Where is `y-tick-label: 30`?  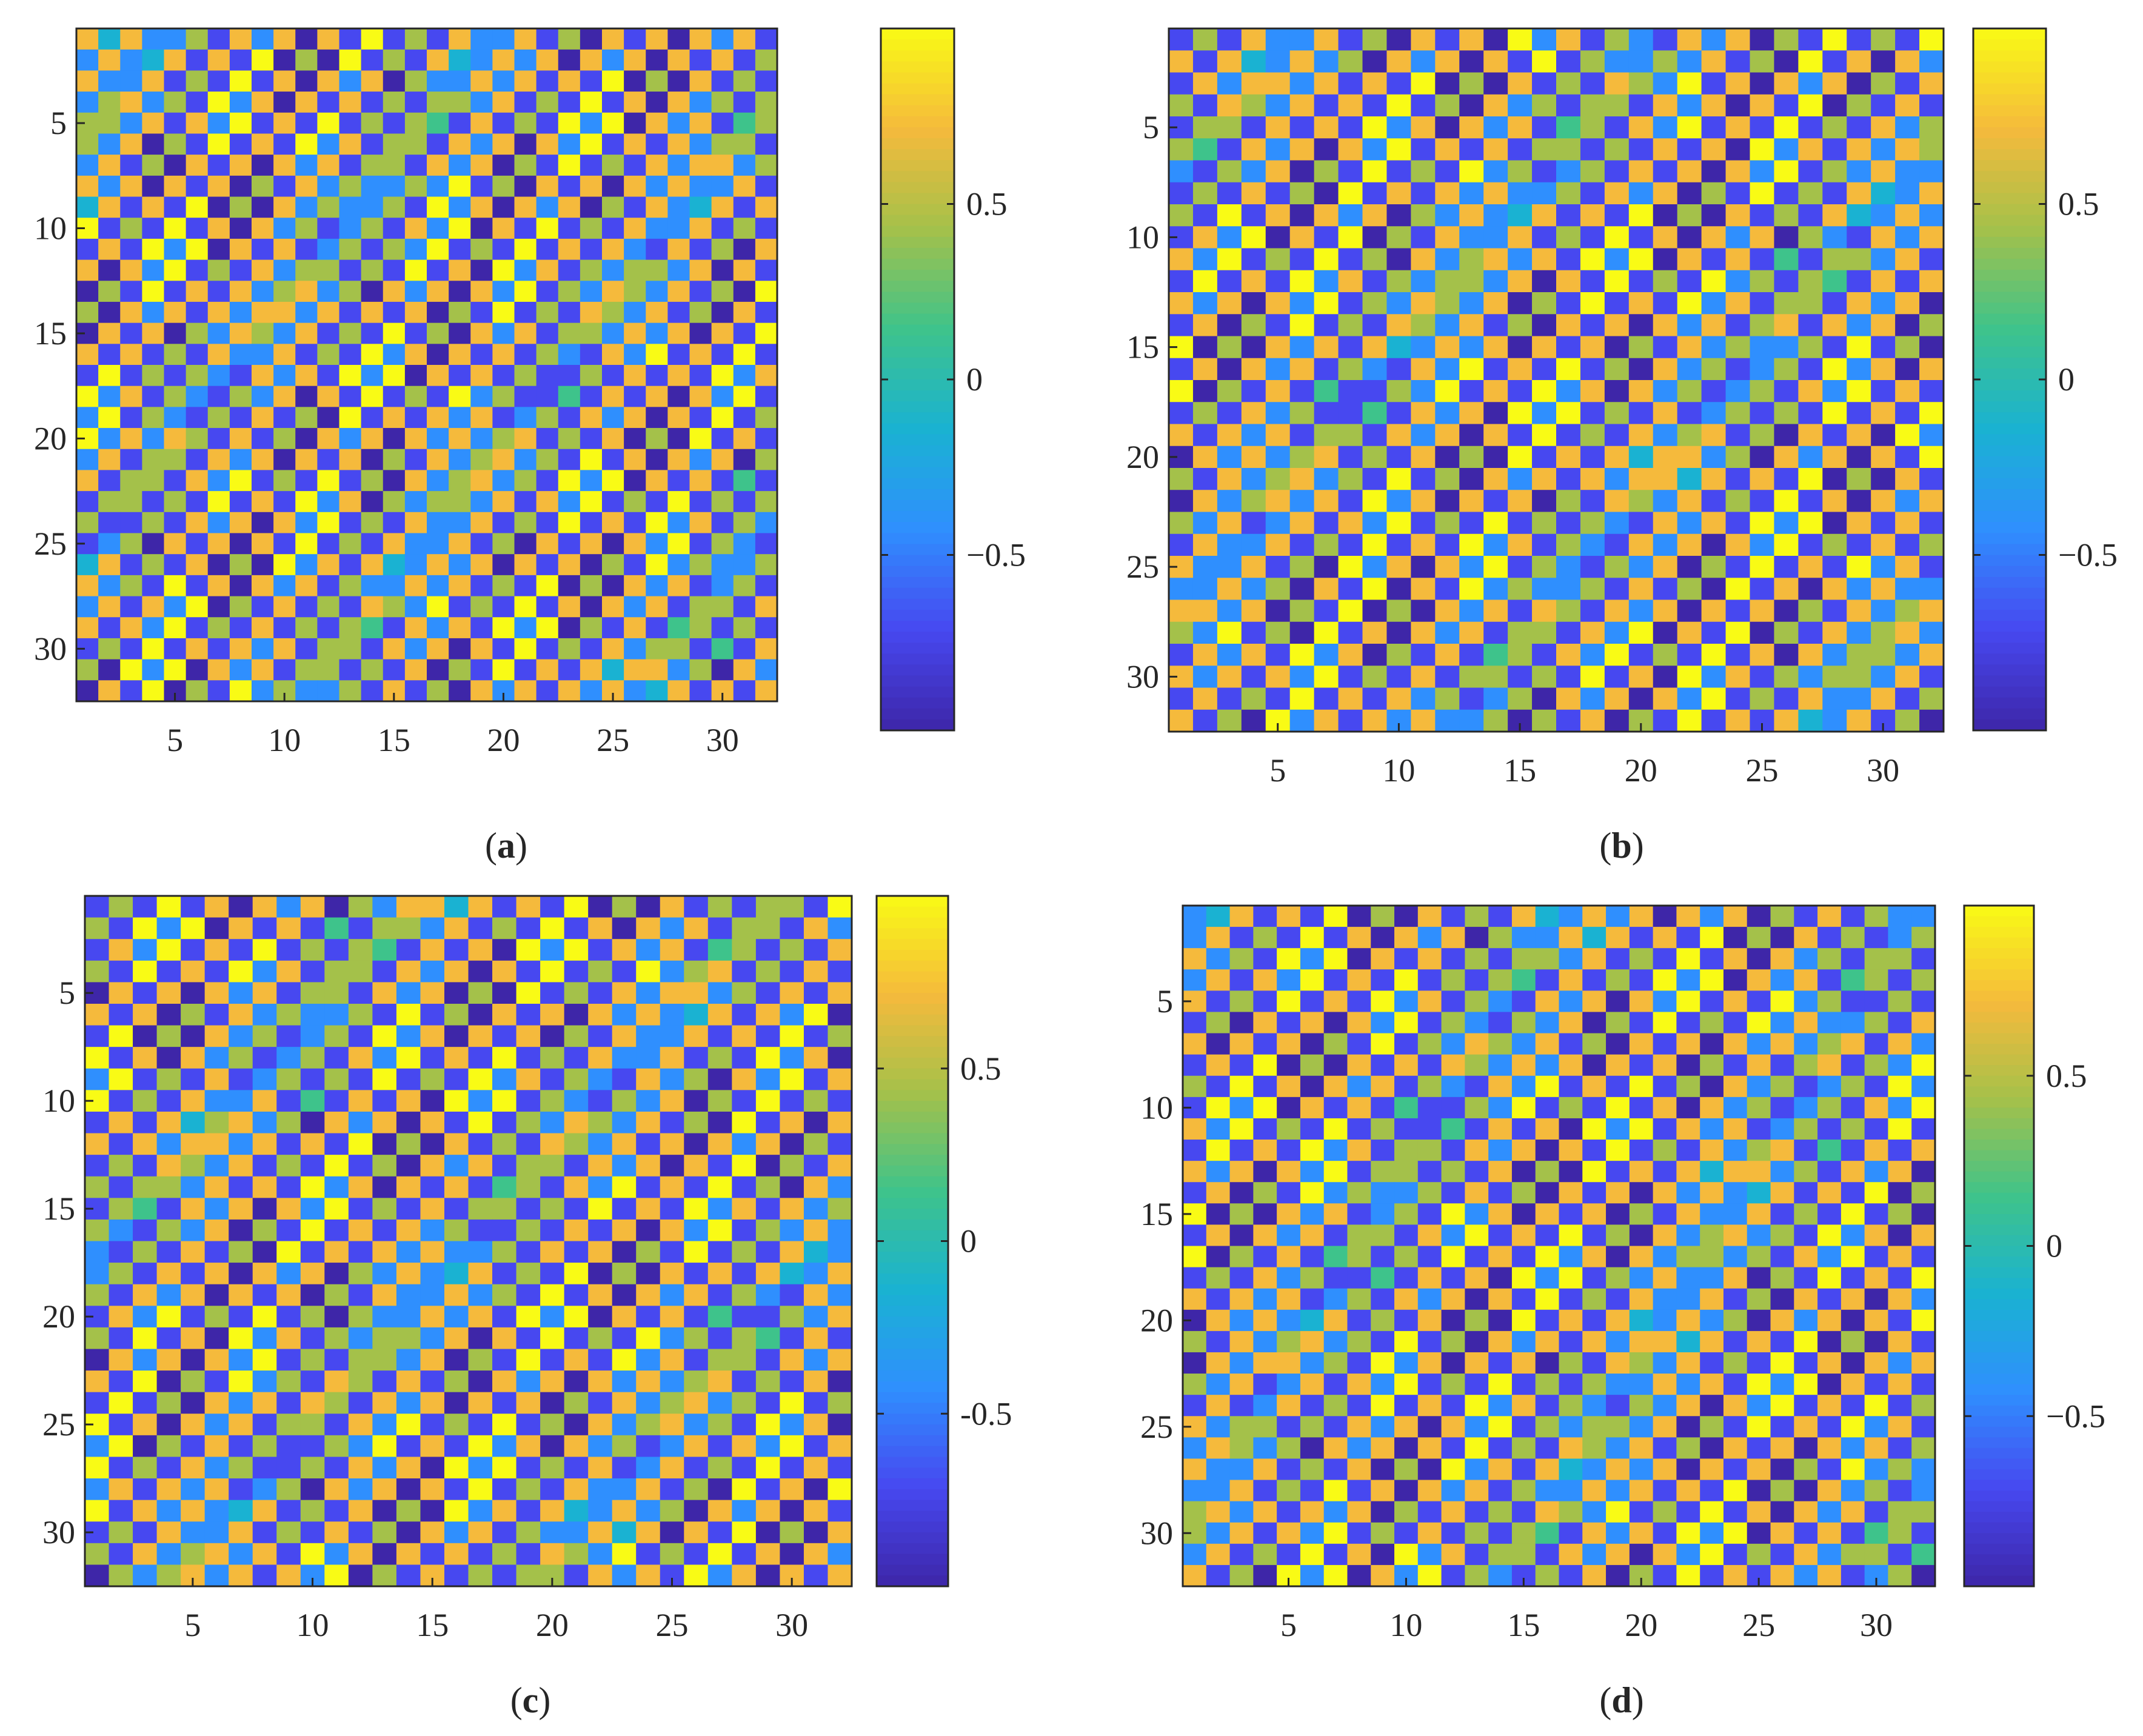 y-tick-label: 30 is located at coordinates (1156, 1533).